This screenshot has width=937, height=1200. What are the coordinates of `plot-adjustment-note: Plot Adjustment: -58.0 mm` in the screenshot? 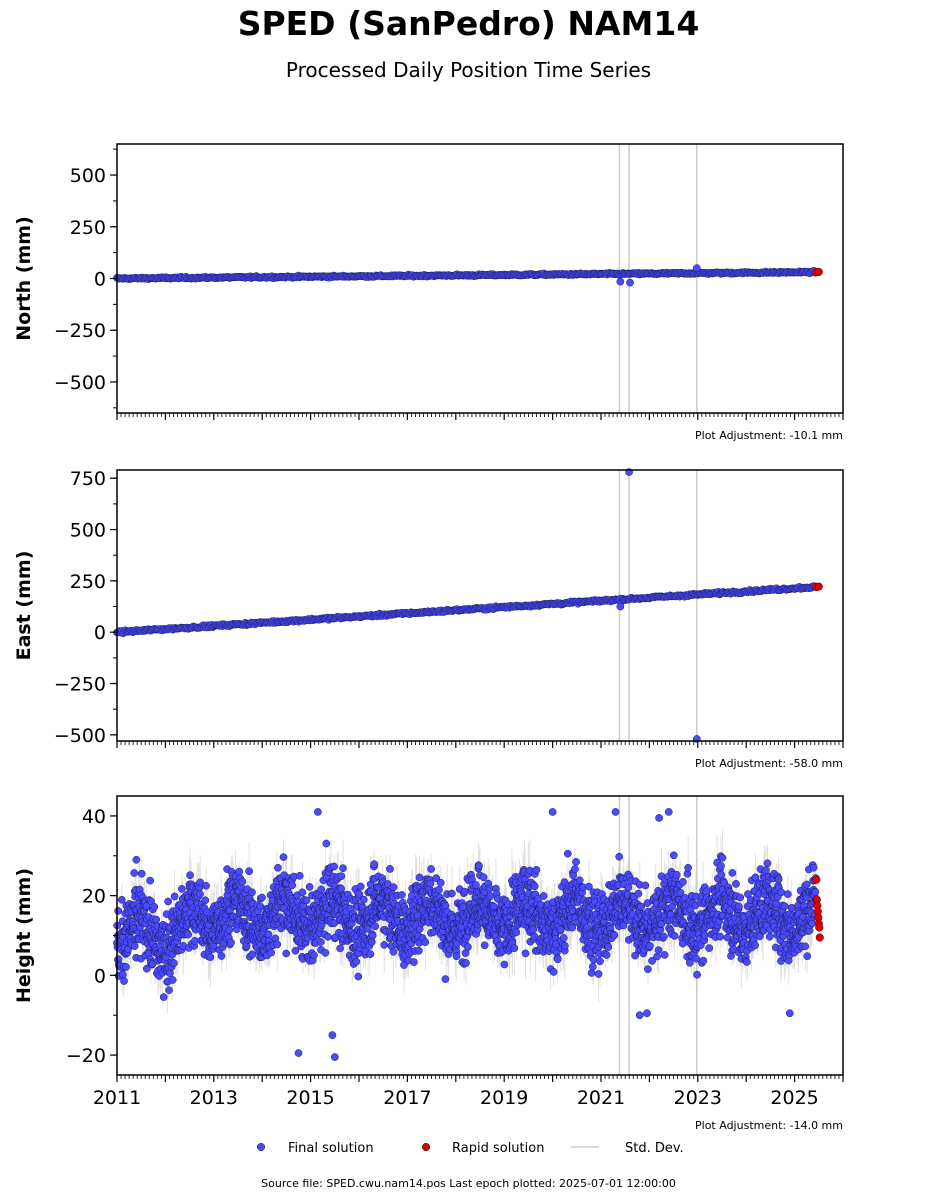 It's located at (769, 763).